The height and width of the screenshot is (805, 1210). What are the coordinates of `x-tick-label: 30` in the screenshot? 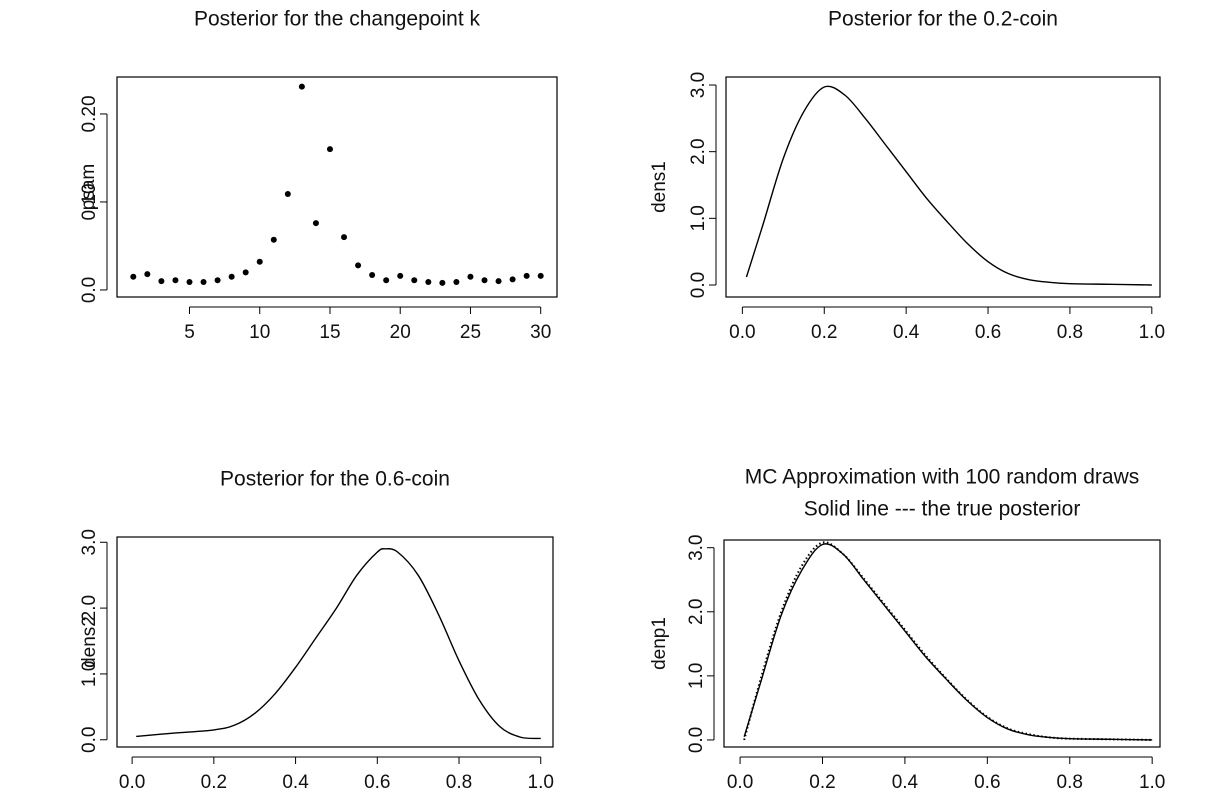 It's located at (540, 332).